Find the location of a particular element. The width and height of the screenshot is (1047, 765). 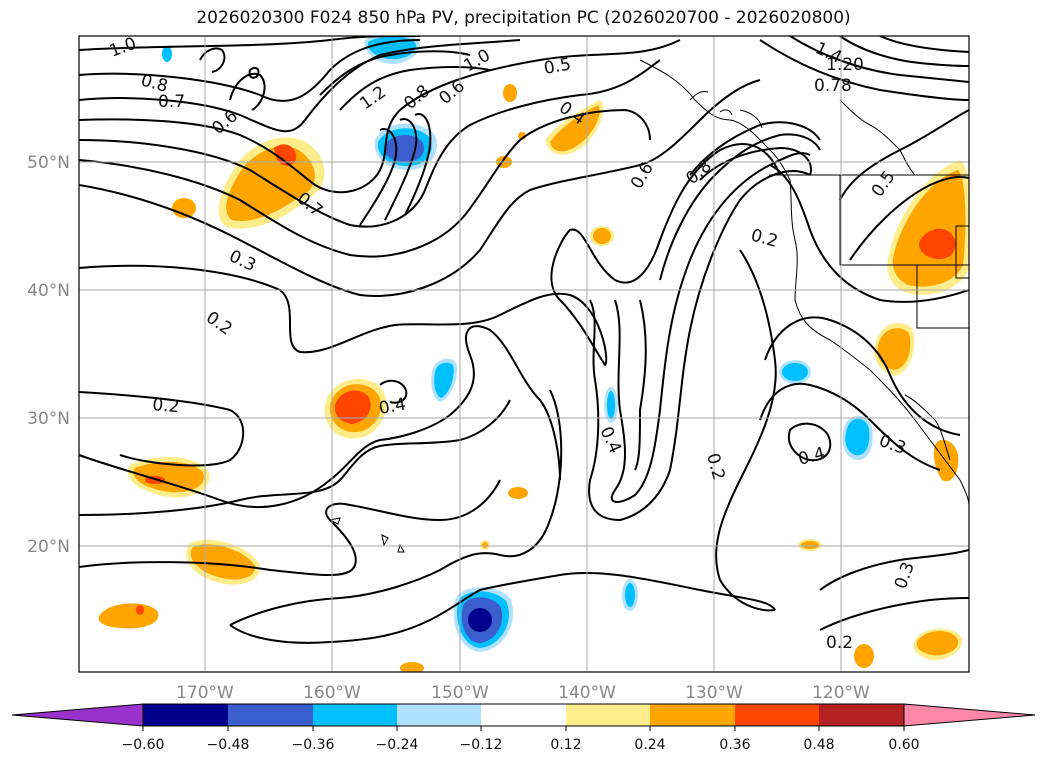

lon-label: 150°W is located at coordinates (460, 693).